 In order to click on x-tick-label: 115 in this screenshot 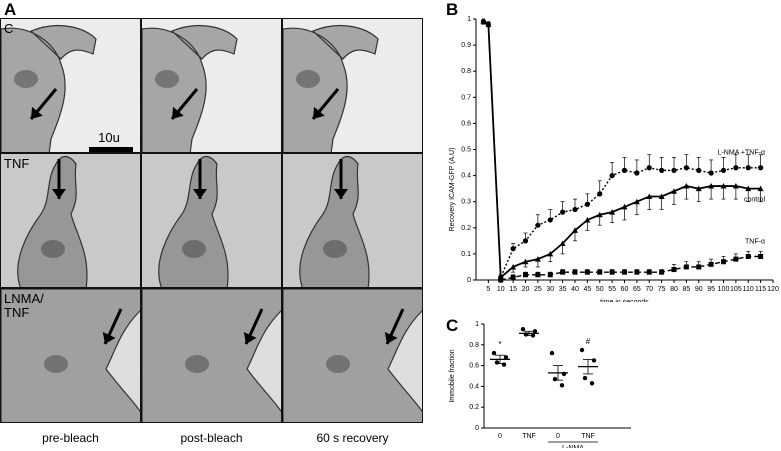, I will do `click(760, 289)`.